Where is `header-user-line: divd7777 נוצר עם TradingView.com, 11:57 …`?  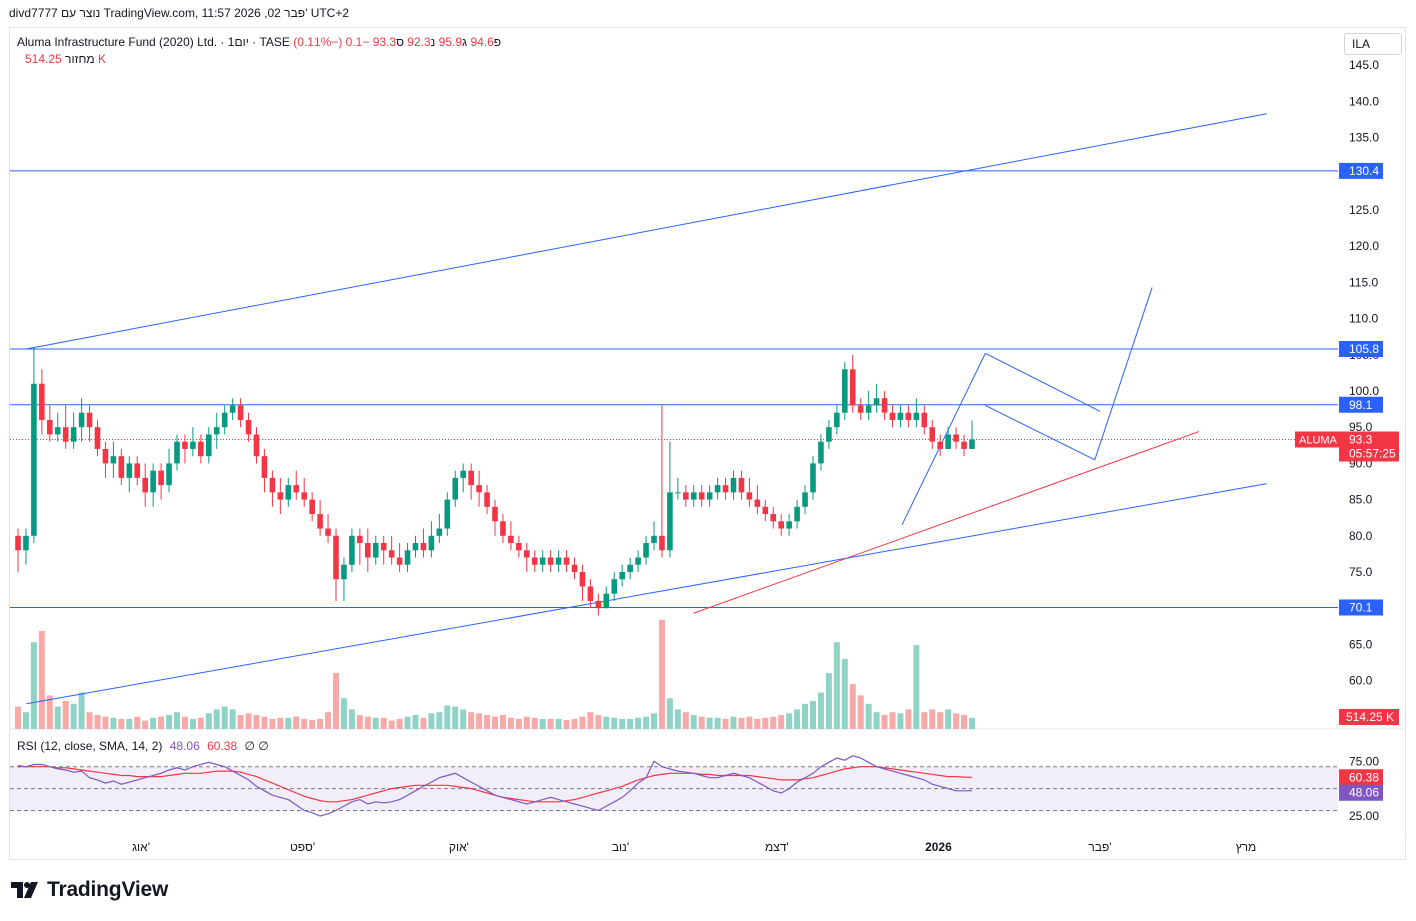 header-user-line: divd7777 נוצר עם TradingView.com, 11:57 … is located at coordinates (179, 13).